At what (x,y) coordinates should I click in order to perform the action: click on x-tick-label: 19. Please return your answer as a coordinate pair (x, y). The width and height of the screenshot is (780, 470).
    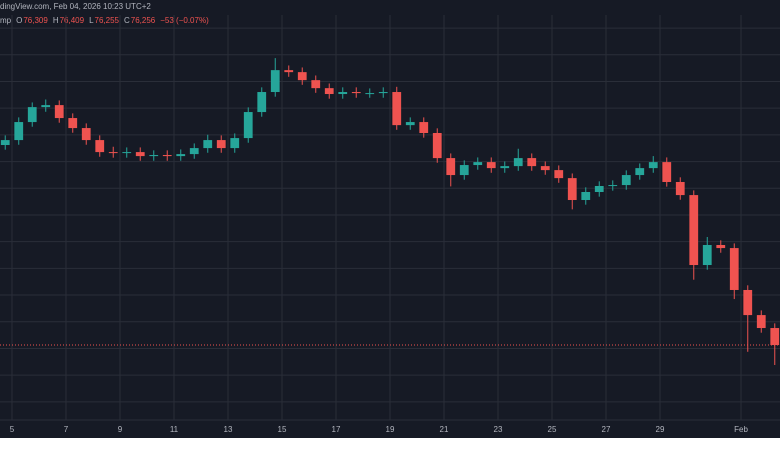
    Looking at the image, I should click on (390, 429).